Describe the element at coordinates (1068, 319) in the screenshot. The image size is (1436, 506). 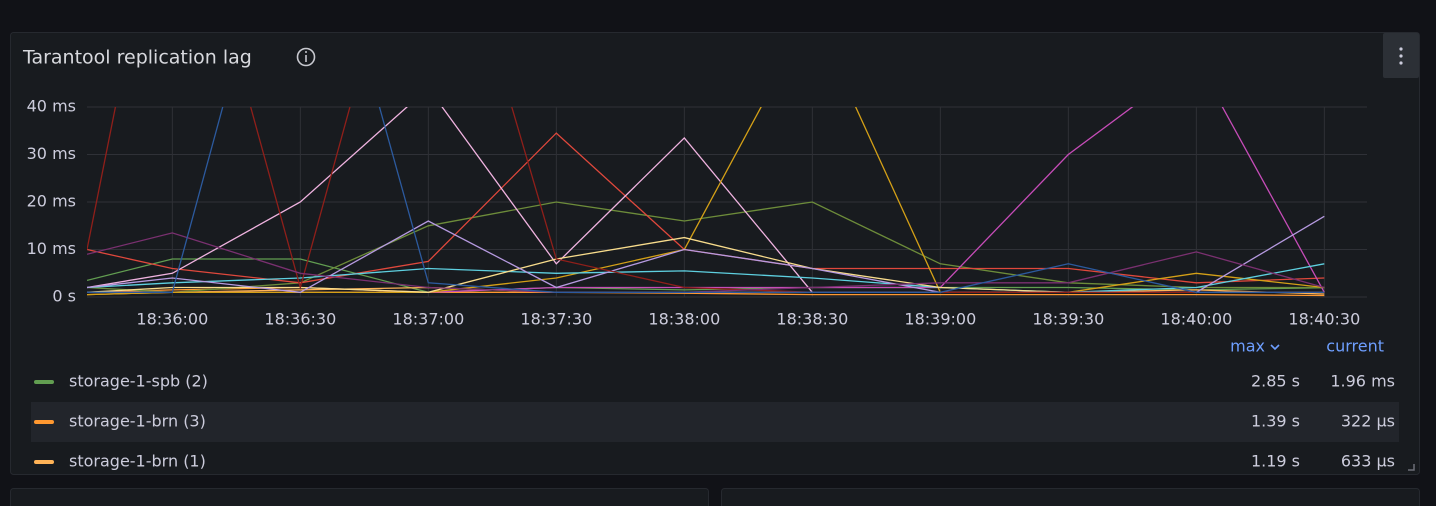
I see `x-tick-label: 18:39:30` at that location.